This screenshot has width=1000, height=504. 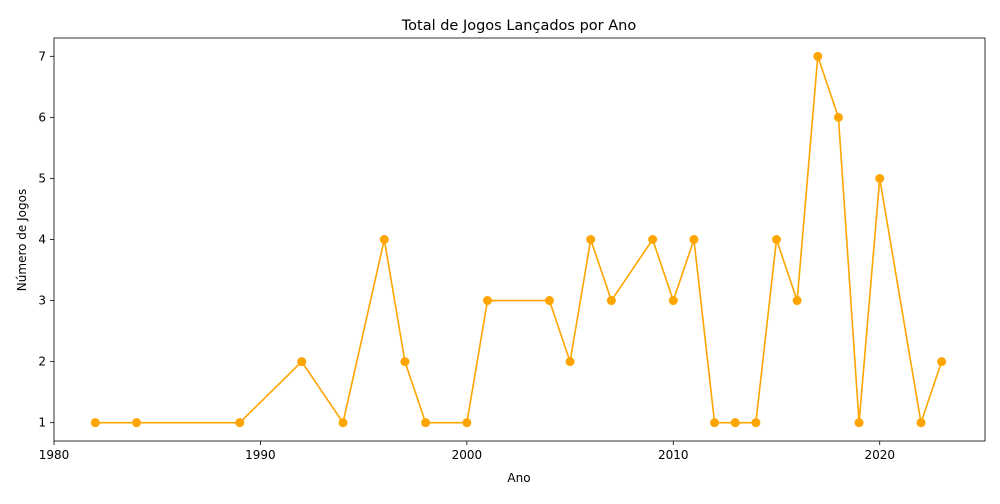 I want to click on x-tick-label: 2010, so click(x=673, y=455).